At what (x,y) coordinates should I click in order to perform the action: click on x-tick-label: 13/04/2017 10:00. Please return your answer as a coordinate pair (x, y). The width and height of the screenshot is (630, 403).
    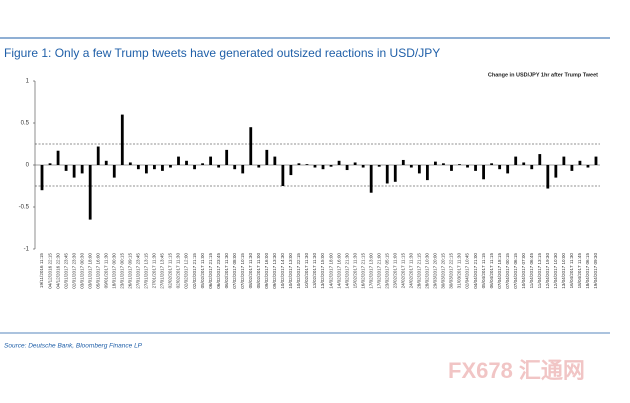
    Looking at the image, I should click on (563, 271).